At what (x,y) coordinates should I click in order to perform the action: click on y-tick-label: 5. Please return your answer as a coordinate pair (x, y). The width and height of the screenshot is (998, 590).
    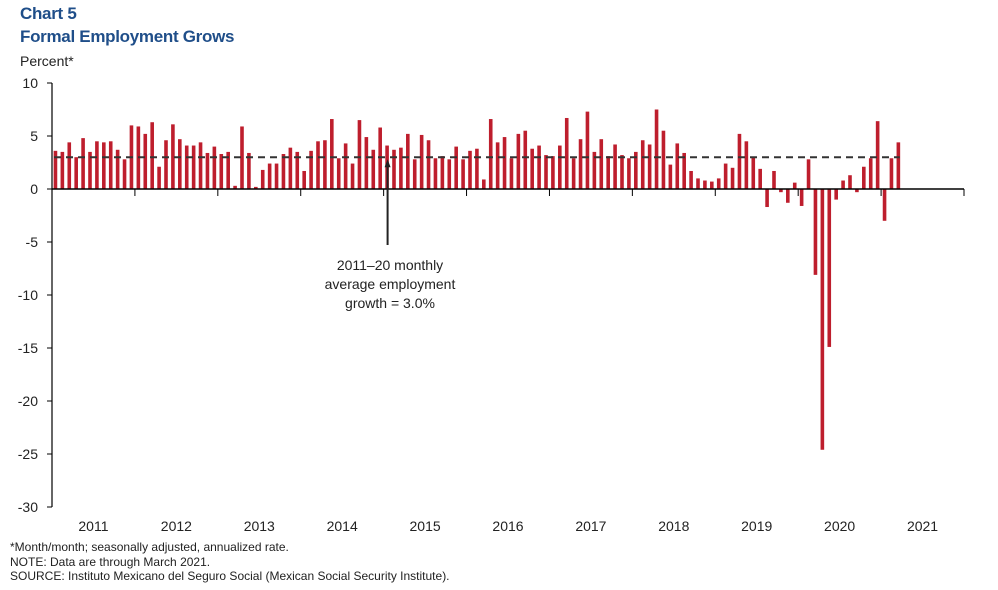
    Looking at the image, I should click on (34, 136).